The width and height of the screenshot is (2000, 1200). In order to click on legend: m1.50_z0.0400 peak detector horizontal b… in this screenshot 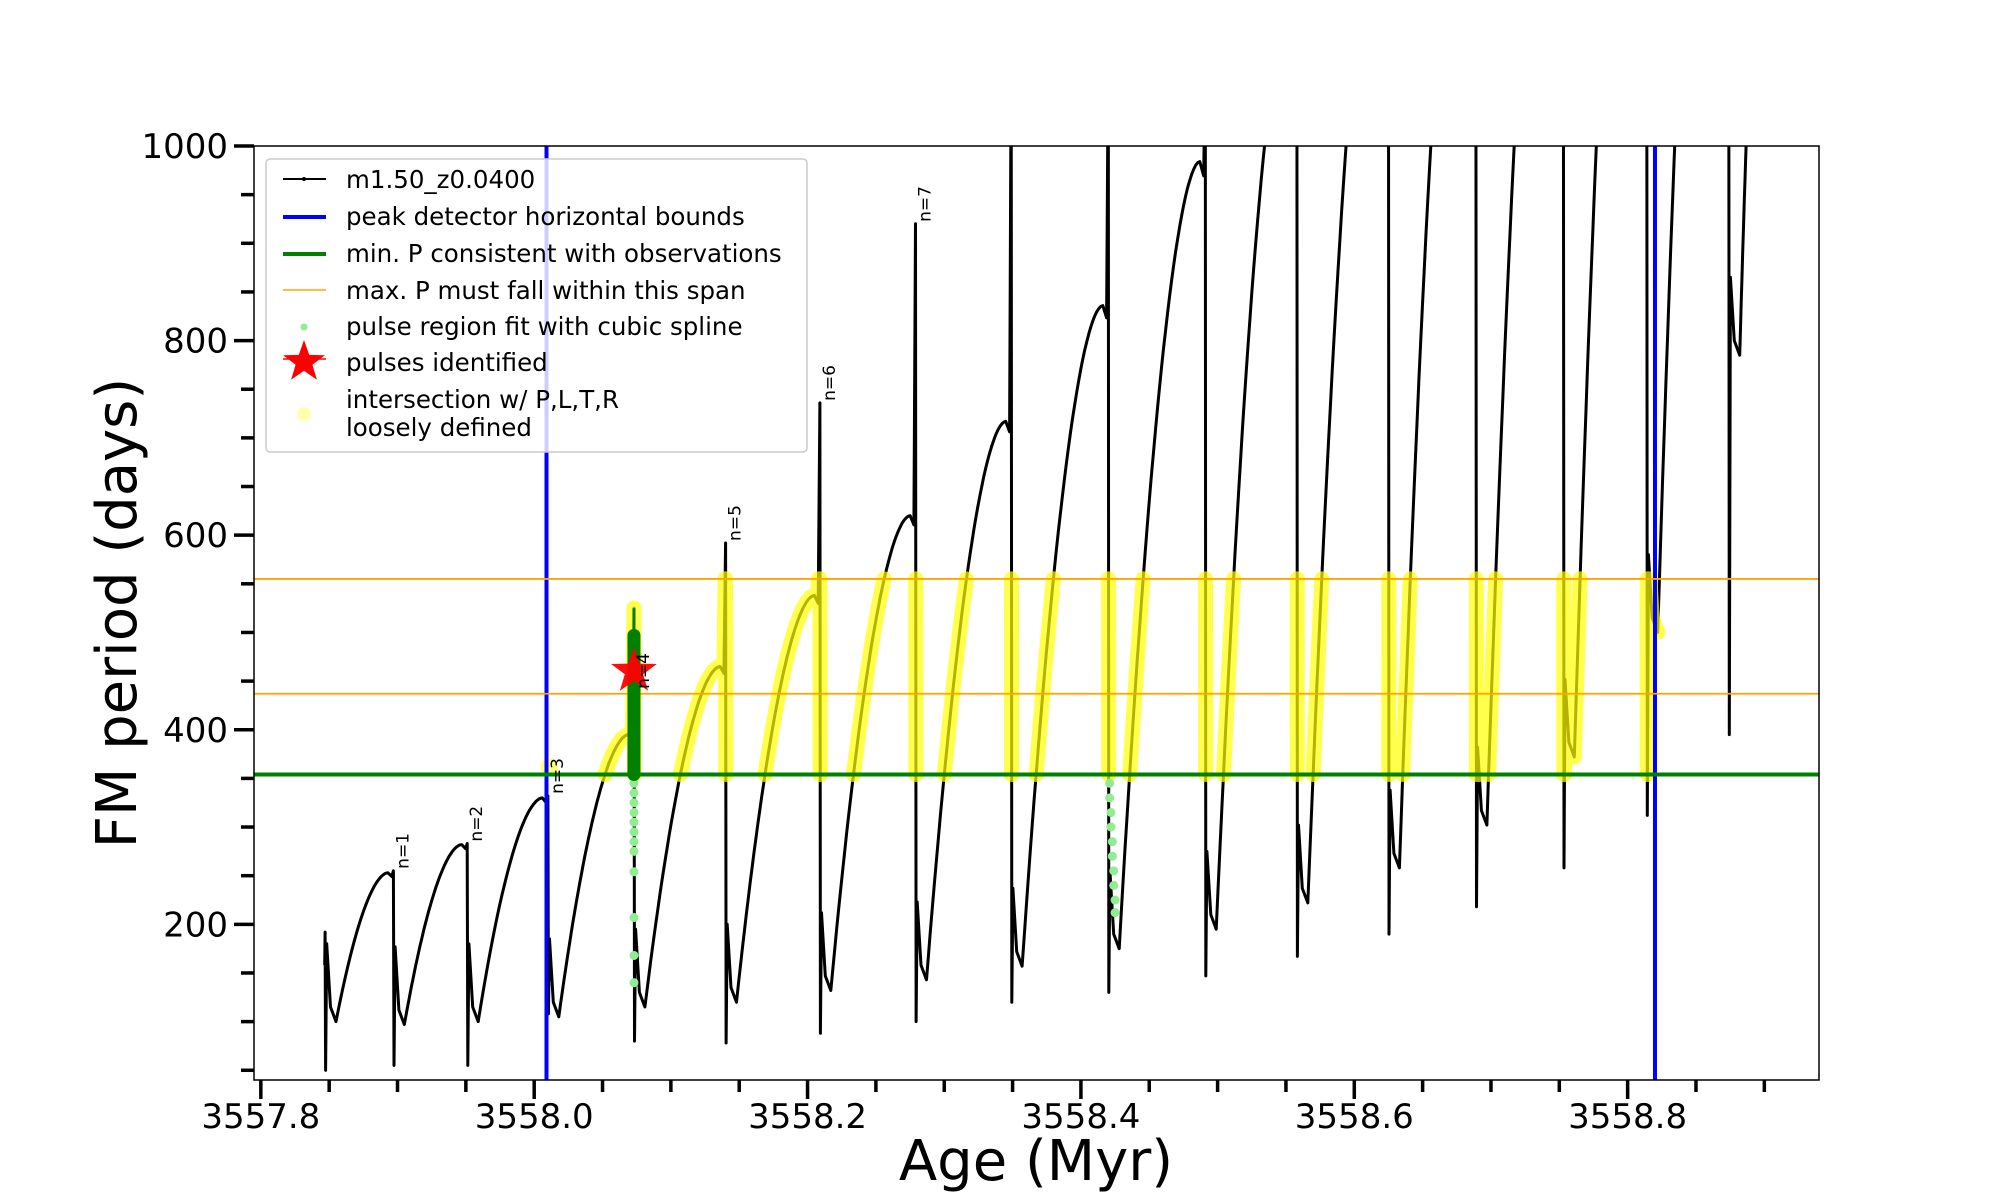, I will do `click(536, 305)`.